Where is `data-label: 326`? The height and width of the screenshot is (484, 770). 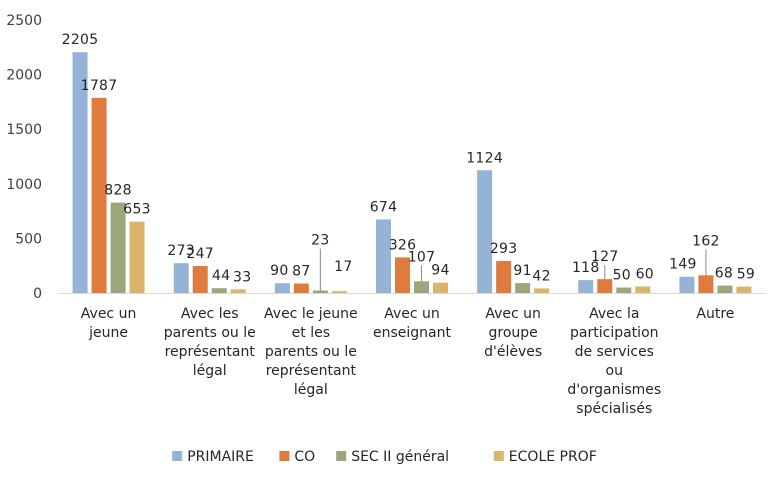 data-label: 326 is located at coordinates (403, 245).